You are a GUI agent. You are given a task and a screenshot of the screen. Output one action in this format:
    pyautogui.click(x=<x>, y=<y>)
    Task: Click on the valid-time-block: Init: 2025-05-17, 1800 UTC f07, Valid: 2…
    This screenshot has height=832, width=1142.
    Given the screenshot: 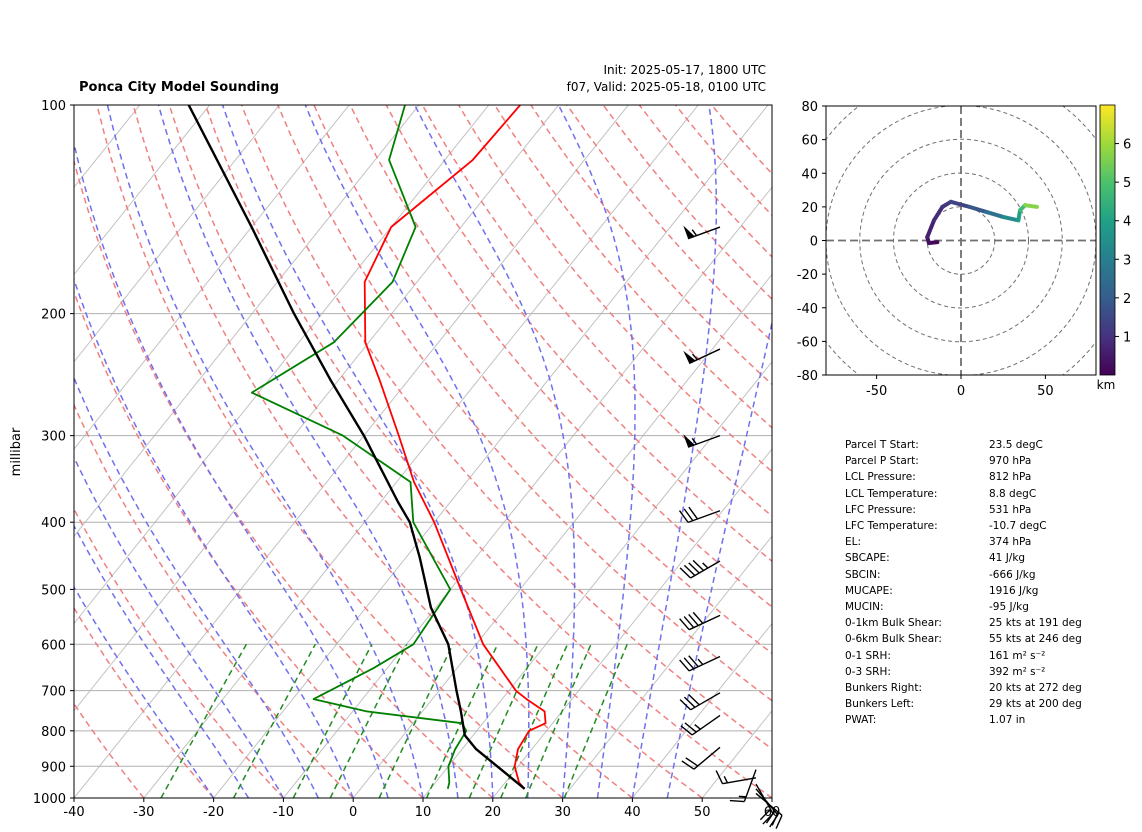 What is the action you would take?
    pyautogui.click(x=666, y=79)
    